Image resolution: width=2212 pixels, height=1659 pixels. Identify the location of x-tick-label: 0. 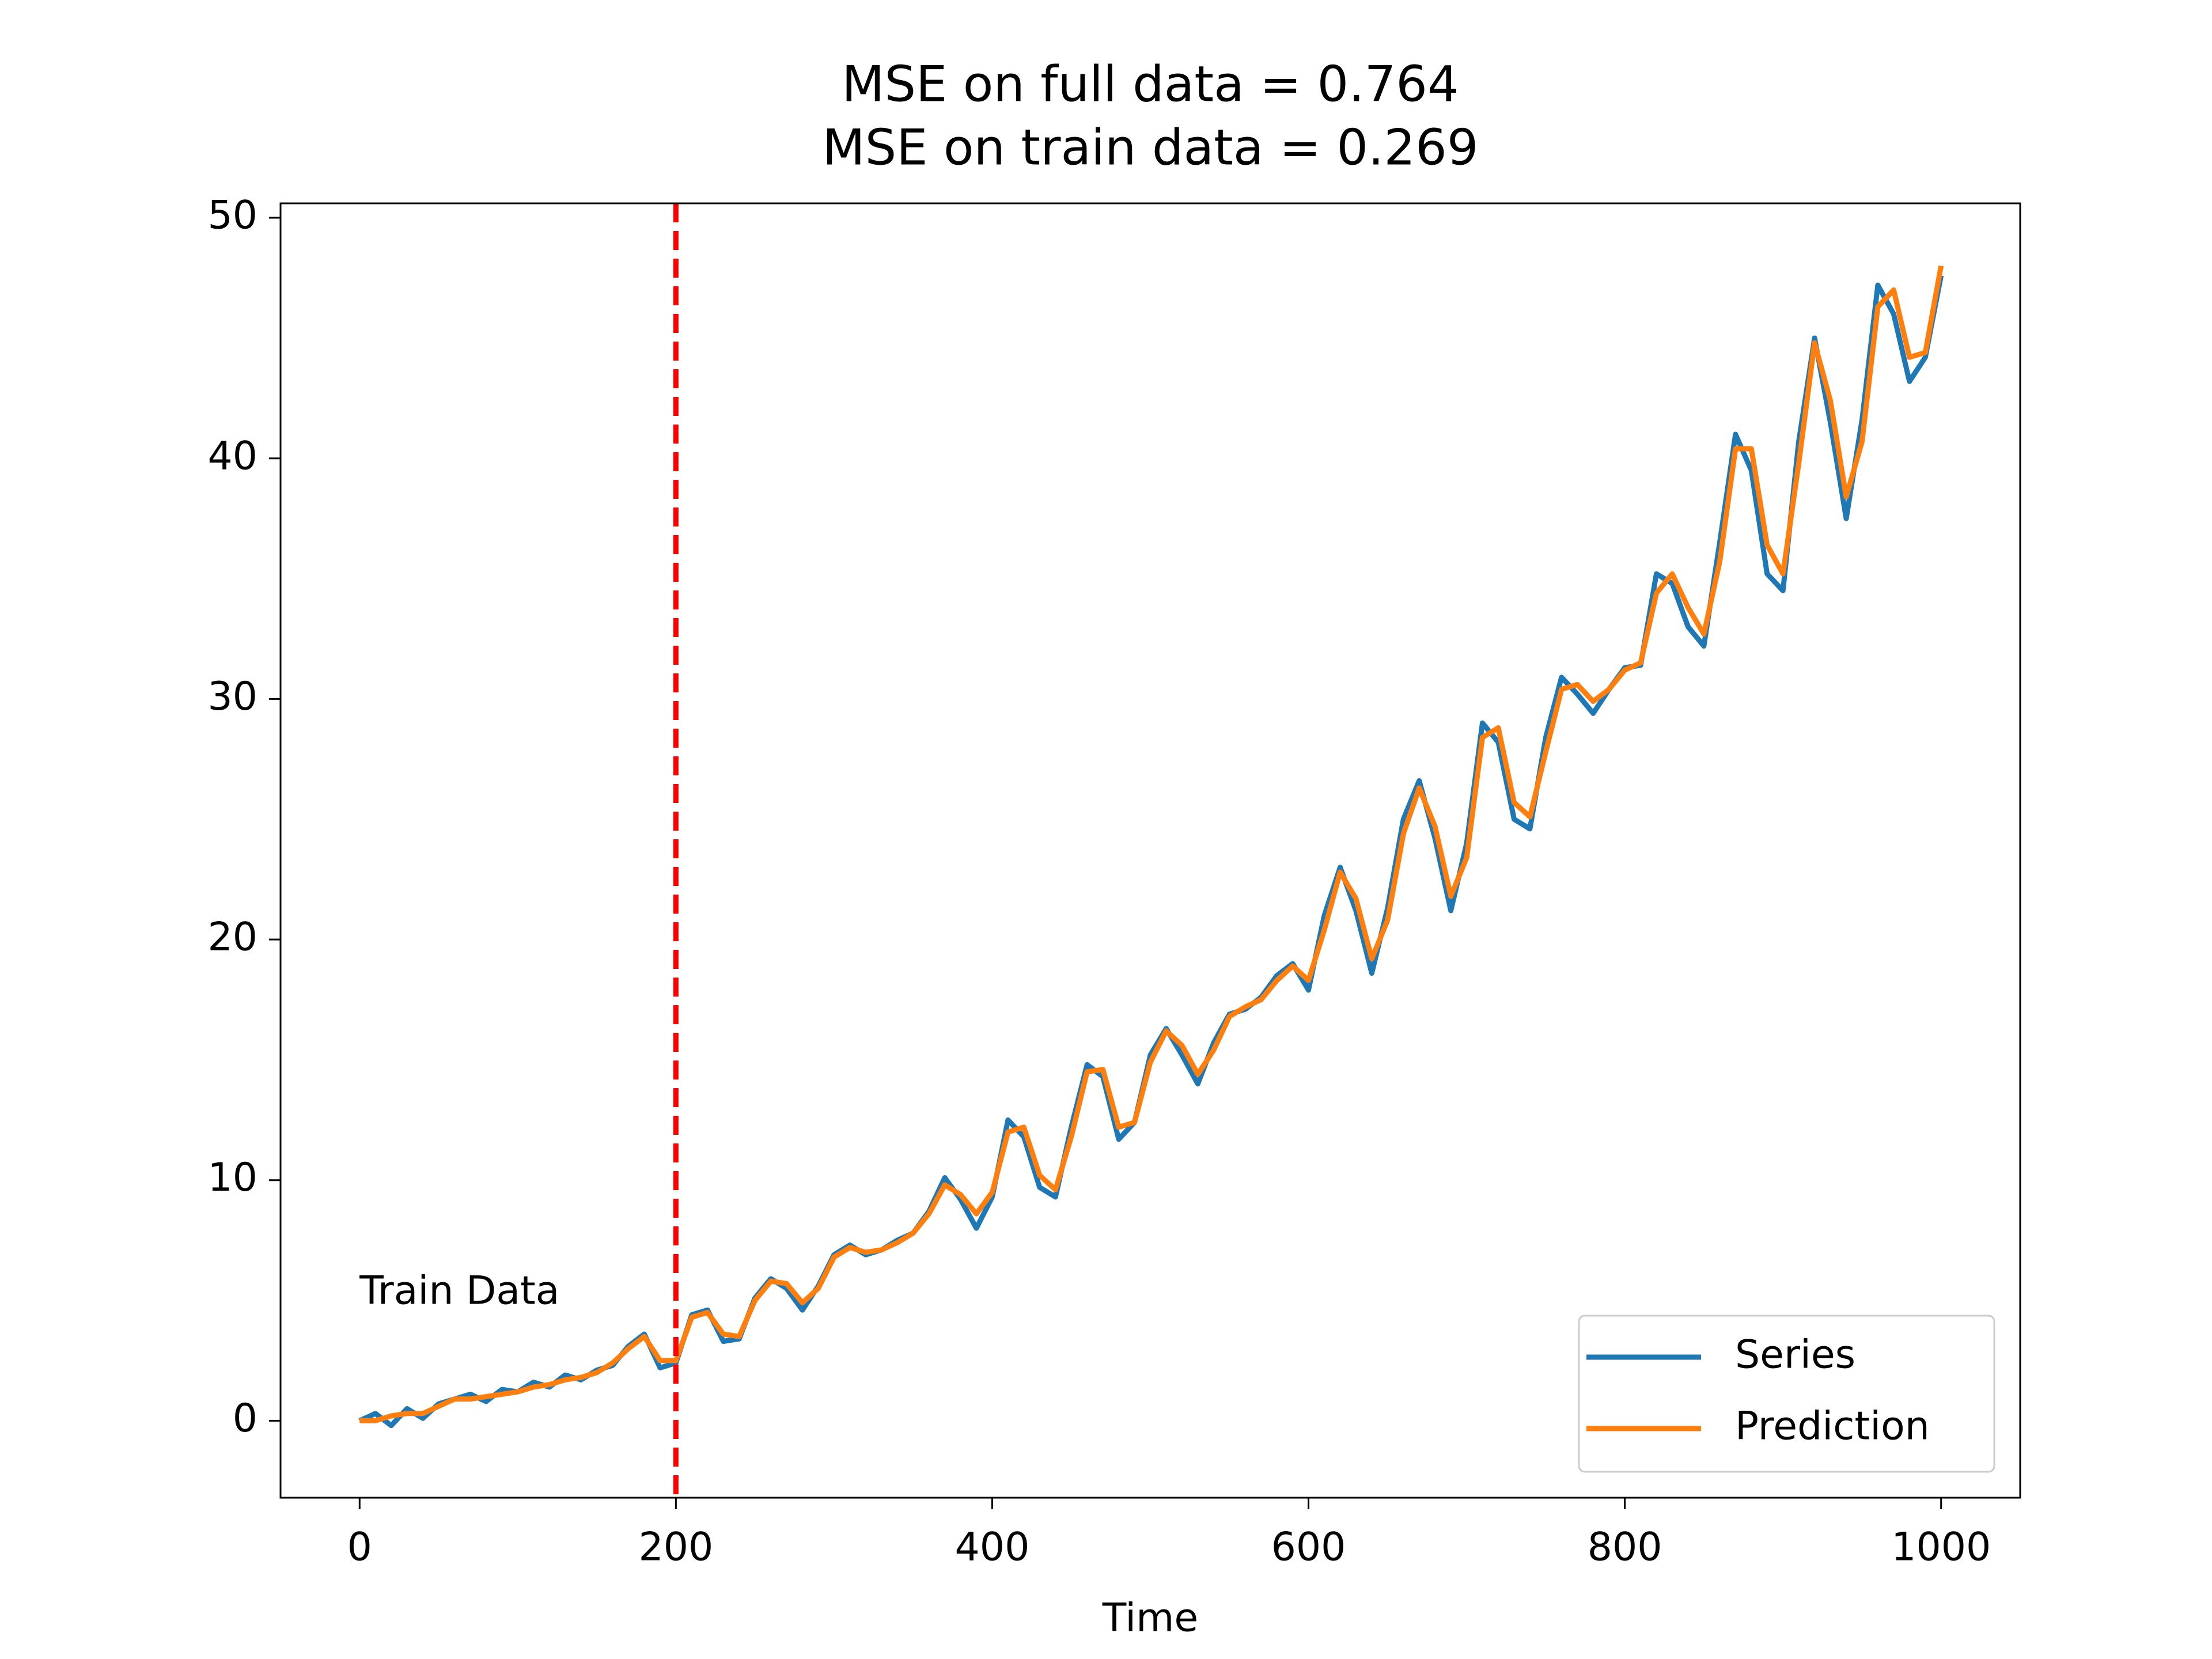
(359, 1547).